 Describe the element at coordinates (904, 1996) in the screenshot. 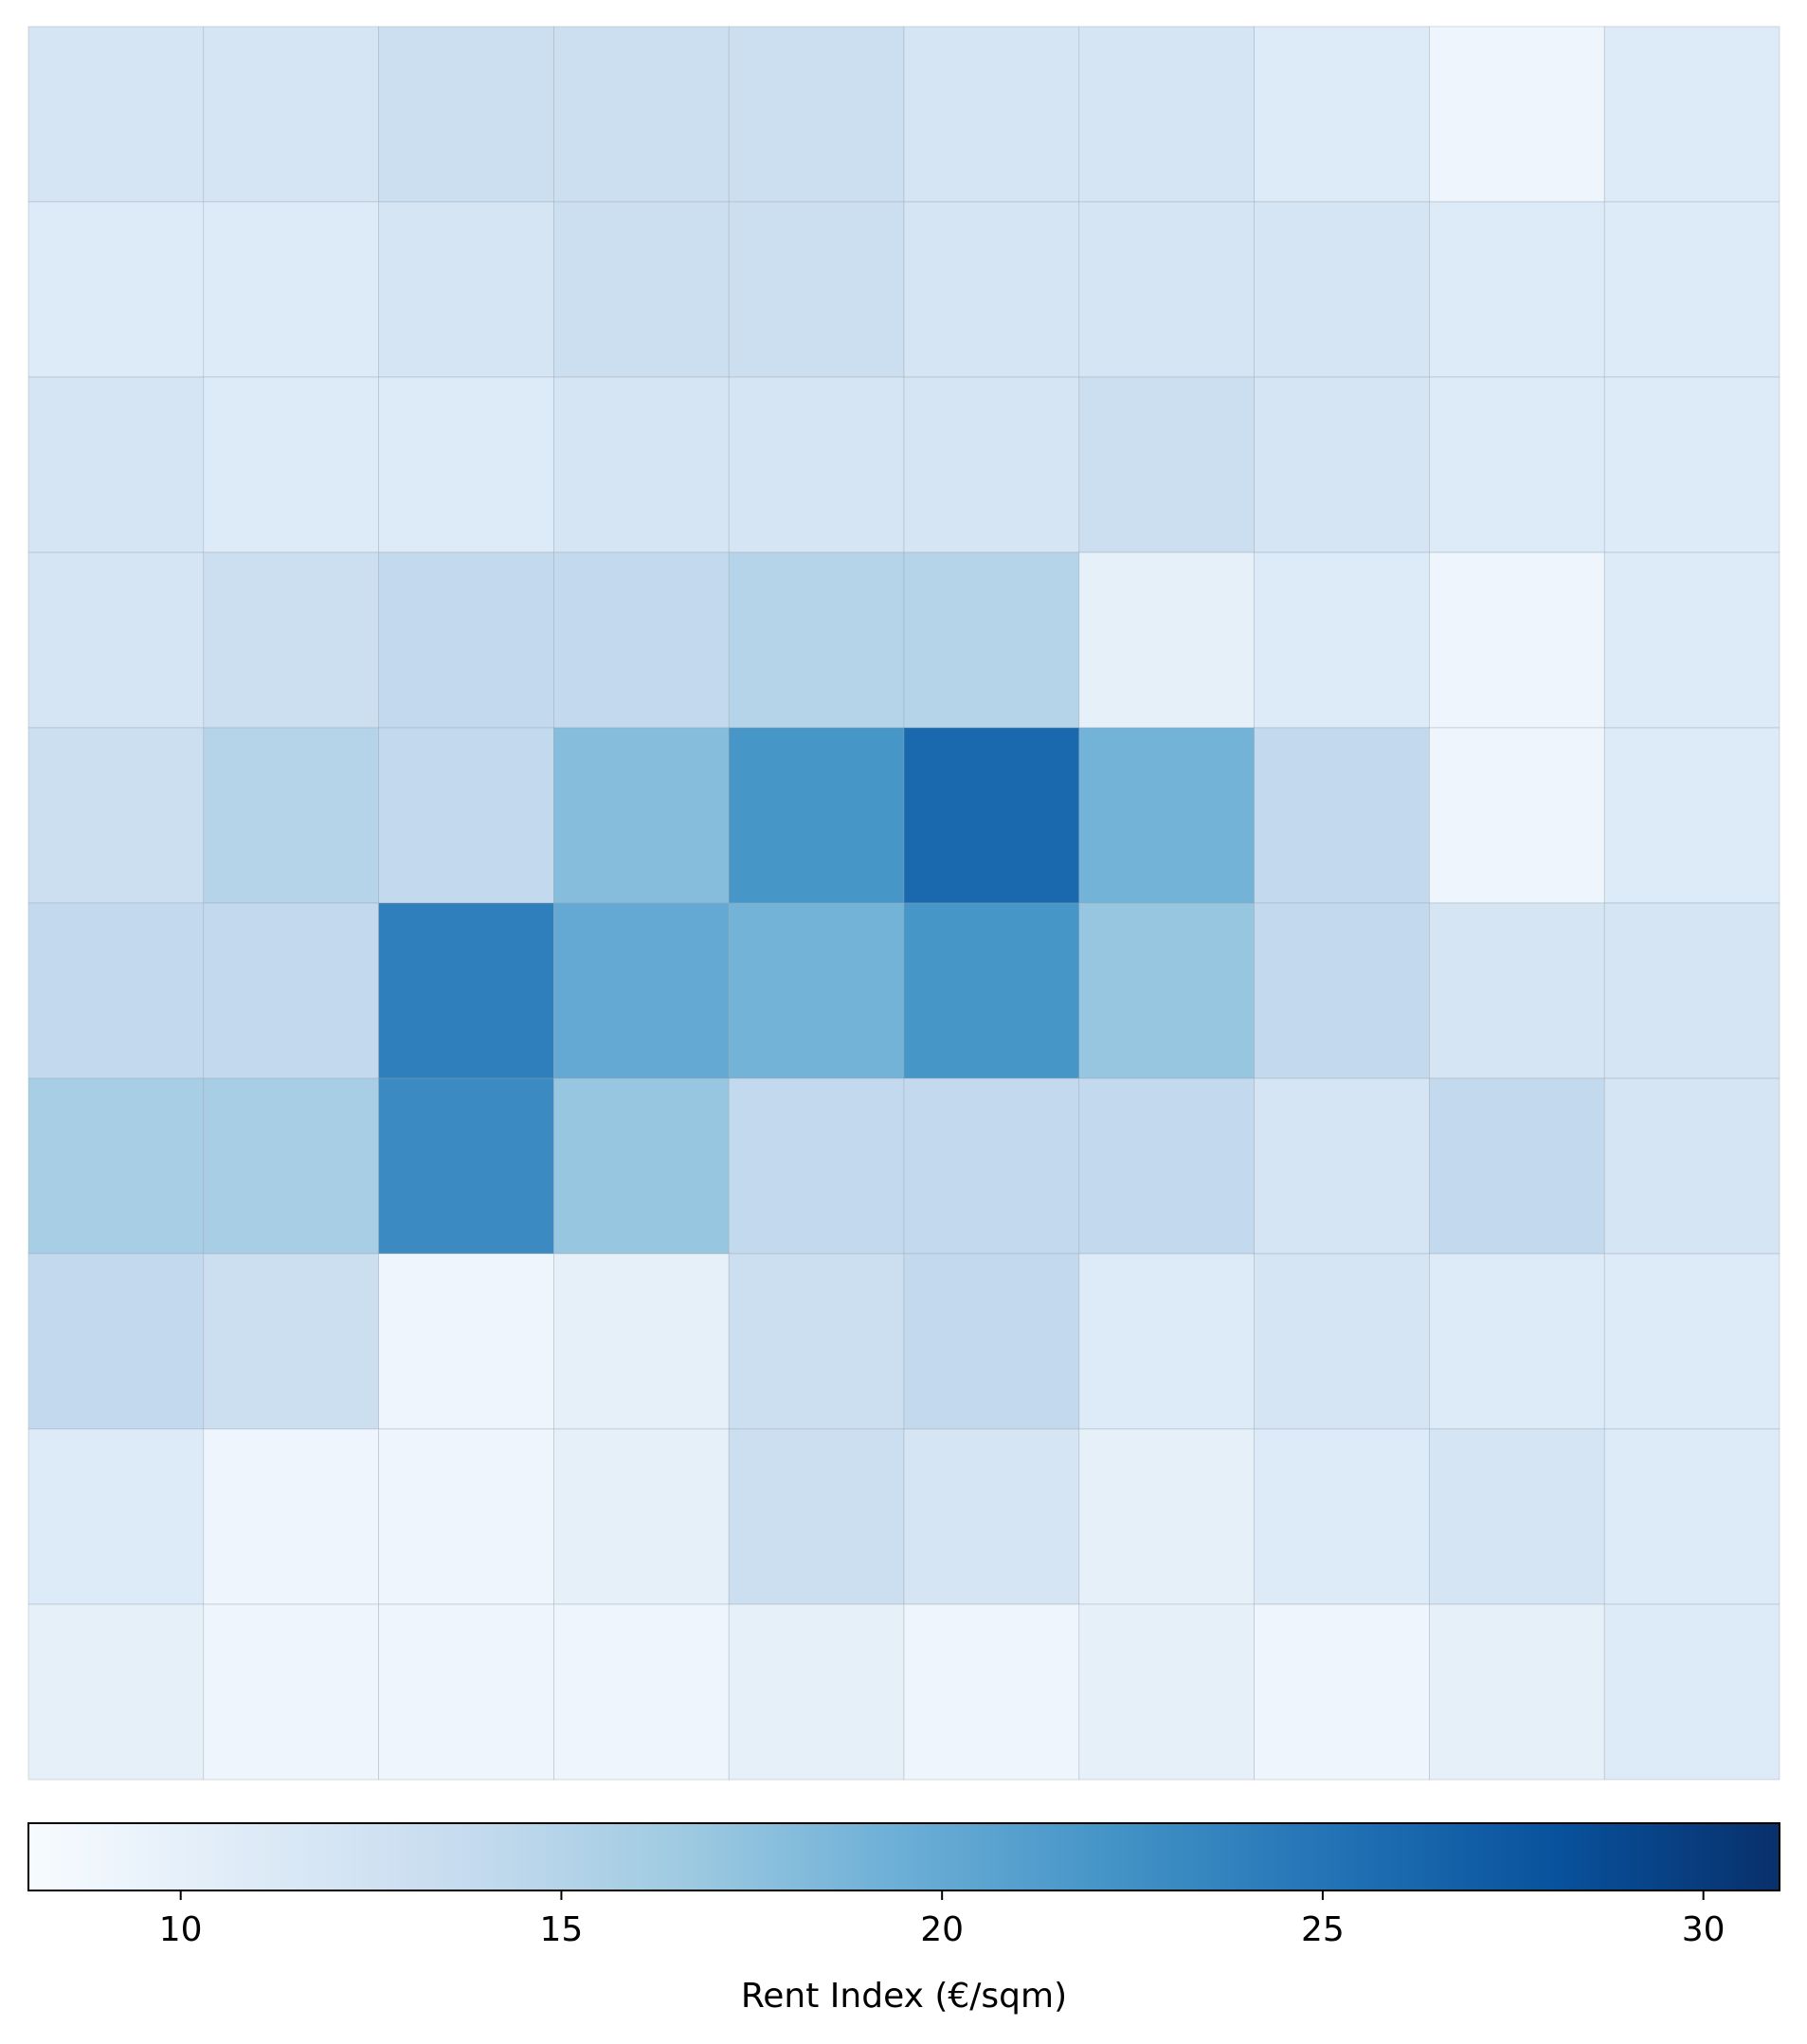

I see `colorbar-label: Rent Index (€/sqm)` at that location.